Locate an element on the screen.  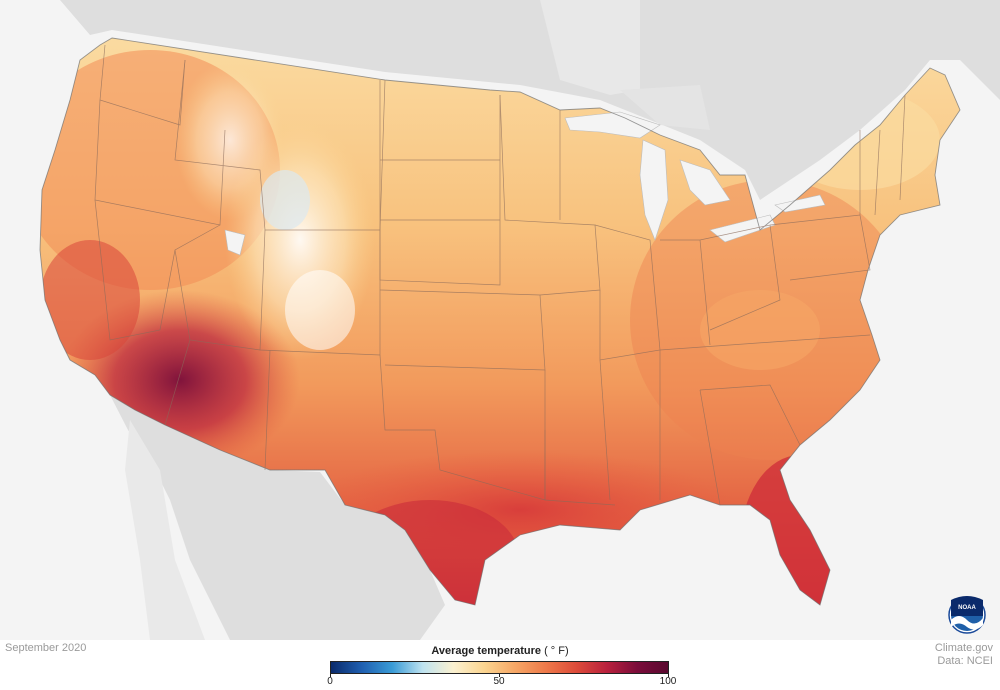
legend-tick-label: 50 is located at coordinates (499, 681).